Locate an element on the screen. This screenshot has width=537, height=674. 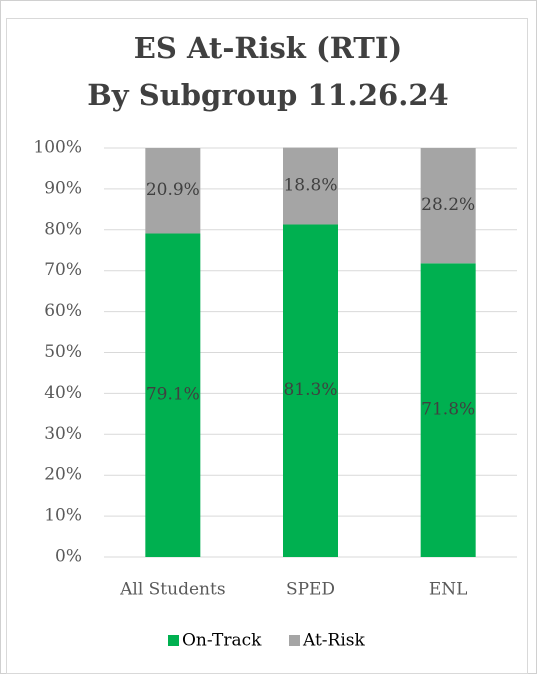
data-label: 71.8% is located at coordinates (448, 410).